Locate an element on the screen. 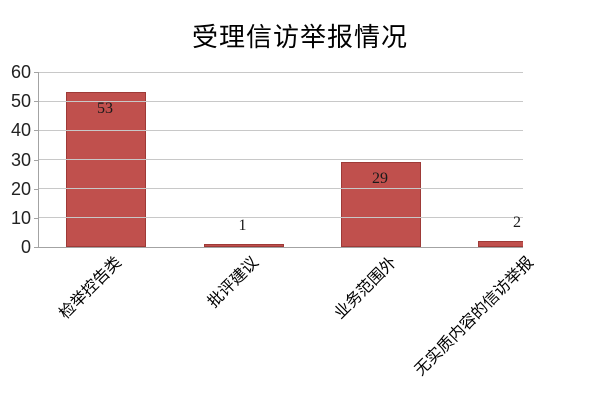  y-axis-tick-label: 0 is located at coordinates (25, 247).